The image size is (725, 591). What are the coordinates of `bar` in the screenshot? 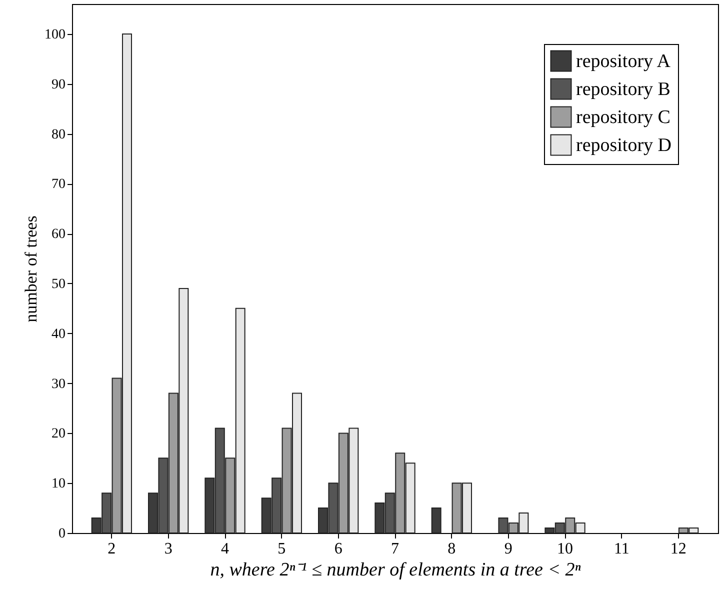 It's located at (436, 521).